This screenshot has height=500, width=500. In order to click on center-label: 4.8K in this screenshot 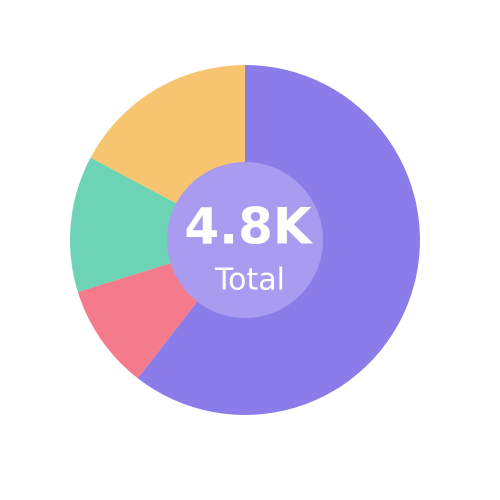, I will do `click(249, 227)`.